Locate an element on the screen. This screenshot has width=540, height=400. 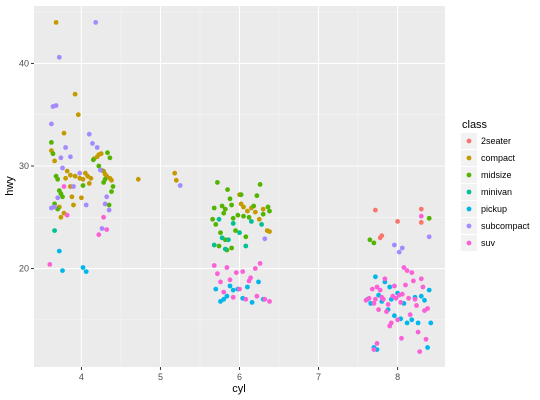
x-tick-label: 8 is located at coordinates (397, 377).